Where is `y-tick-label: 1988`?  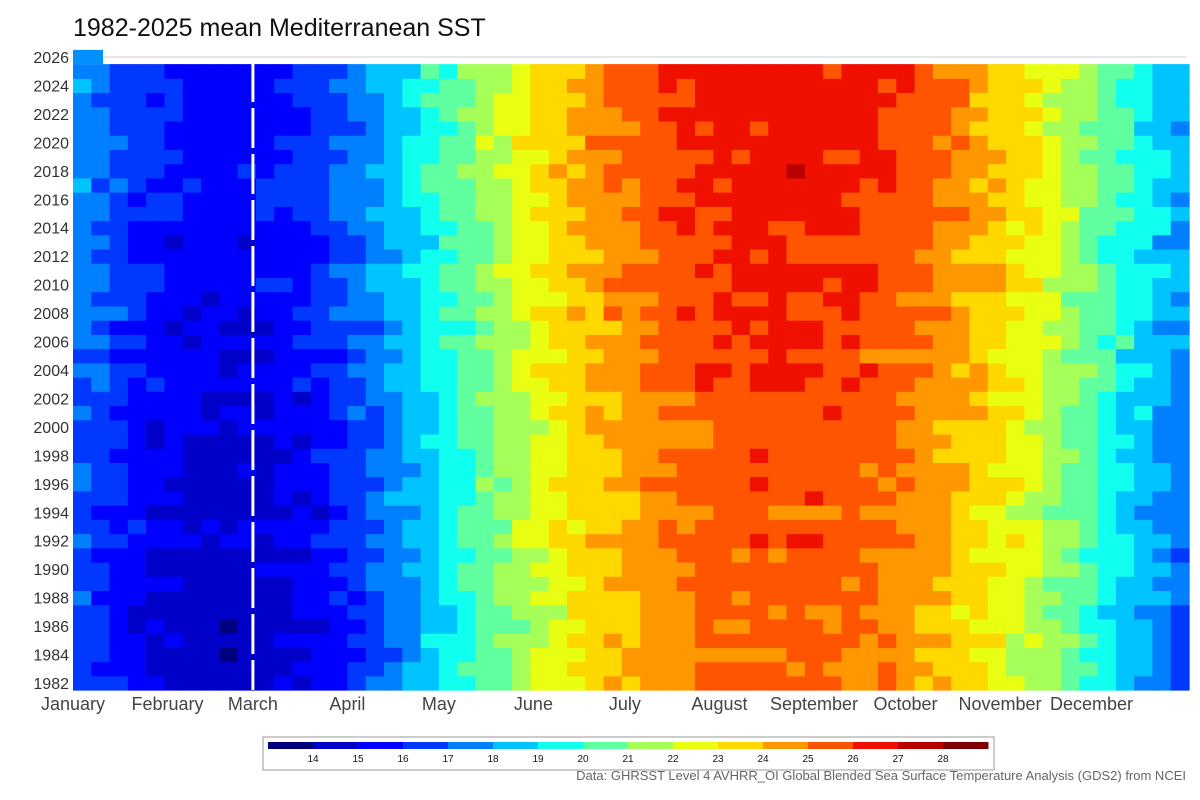
y-tick-label: 1988 is located at coordinates (51, 599).